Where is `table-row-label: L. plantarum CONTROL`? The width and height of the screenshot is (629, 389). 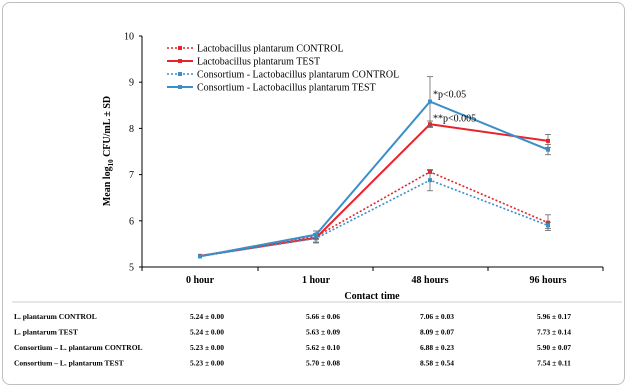 table-row-label: L. plantarum CONTROL is located at coordinates (55, 316).